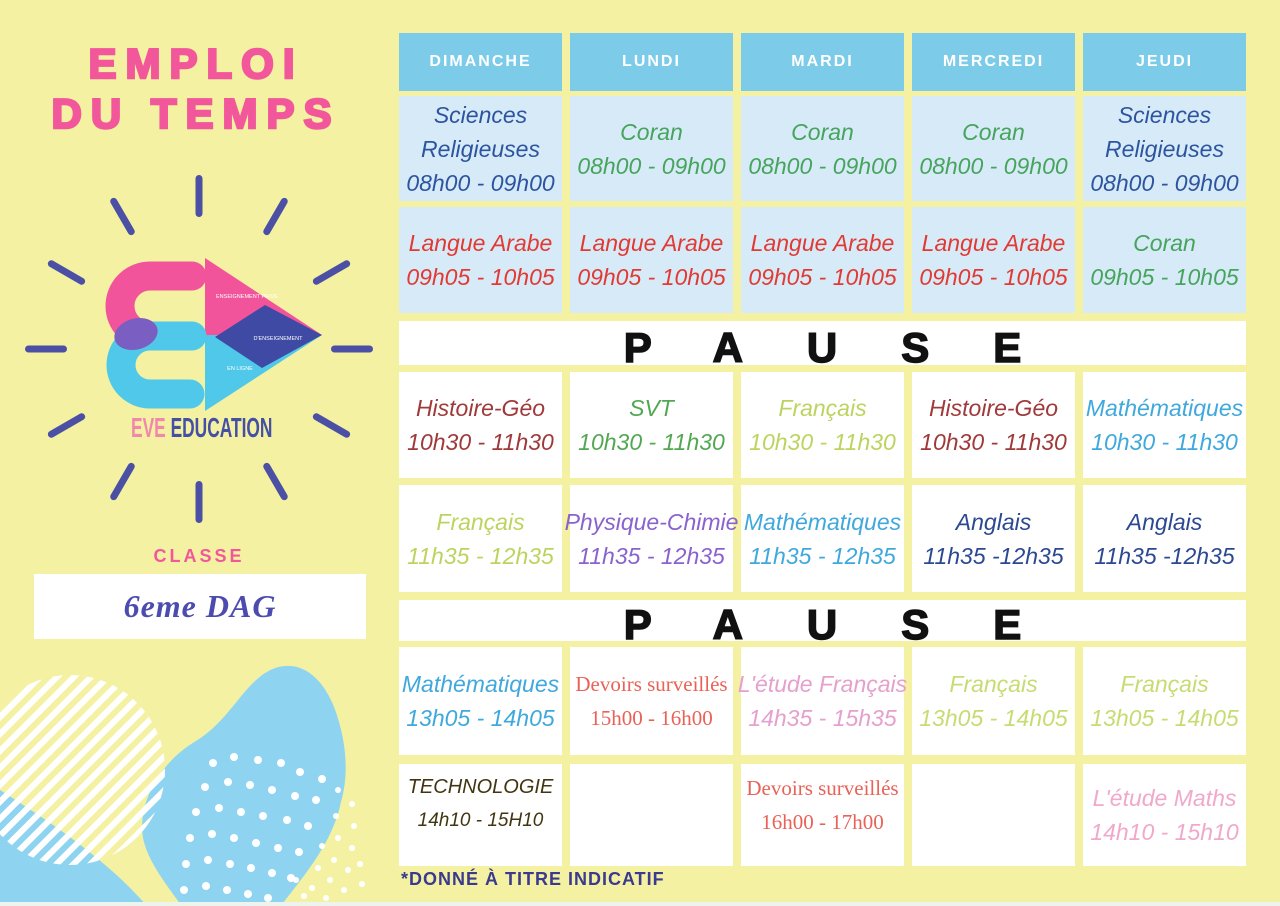  Describe the element at coordinates (278, 339) in the screenshot. I see `svg-text: D'ENSEIGNEMENT` at that location.